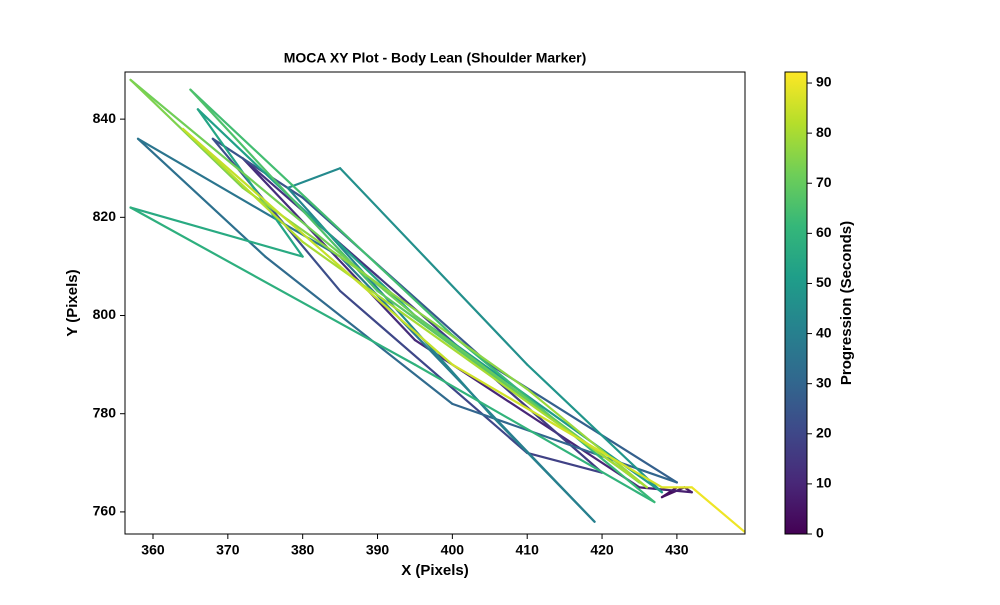  What do you see at coordinates (820, 533) in the screenshot?
I see `colorbar-tick-label: 0` at bounding box center [820, 533].